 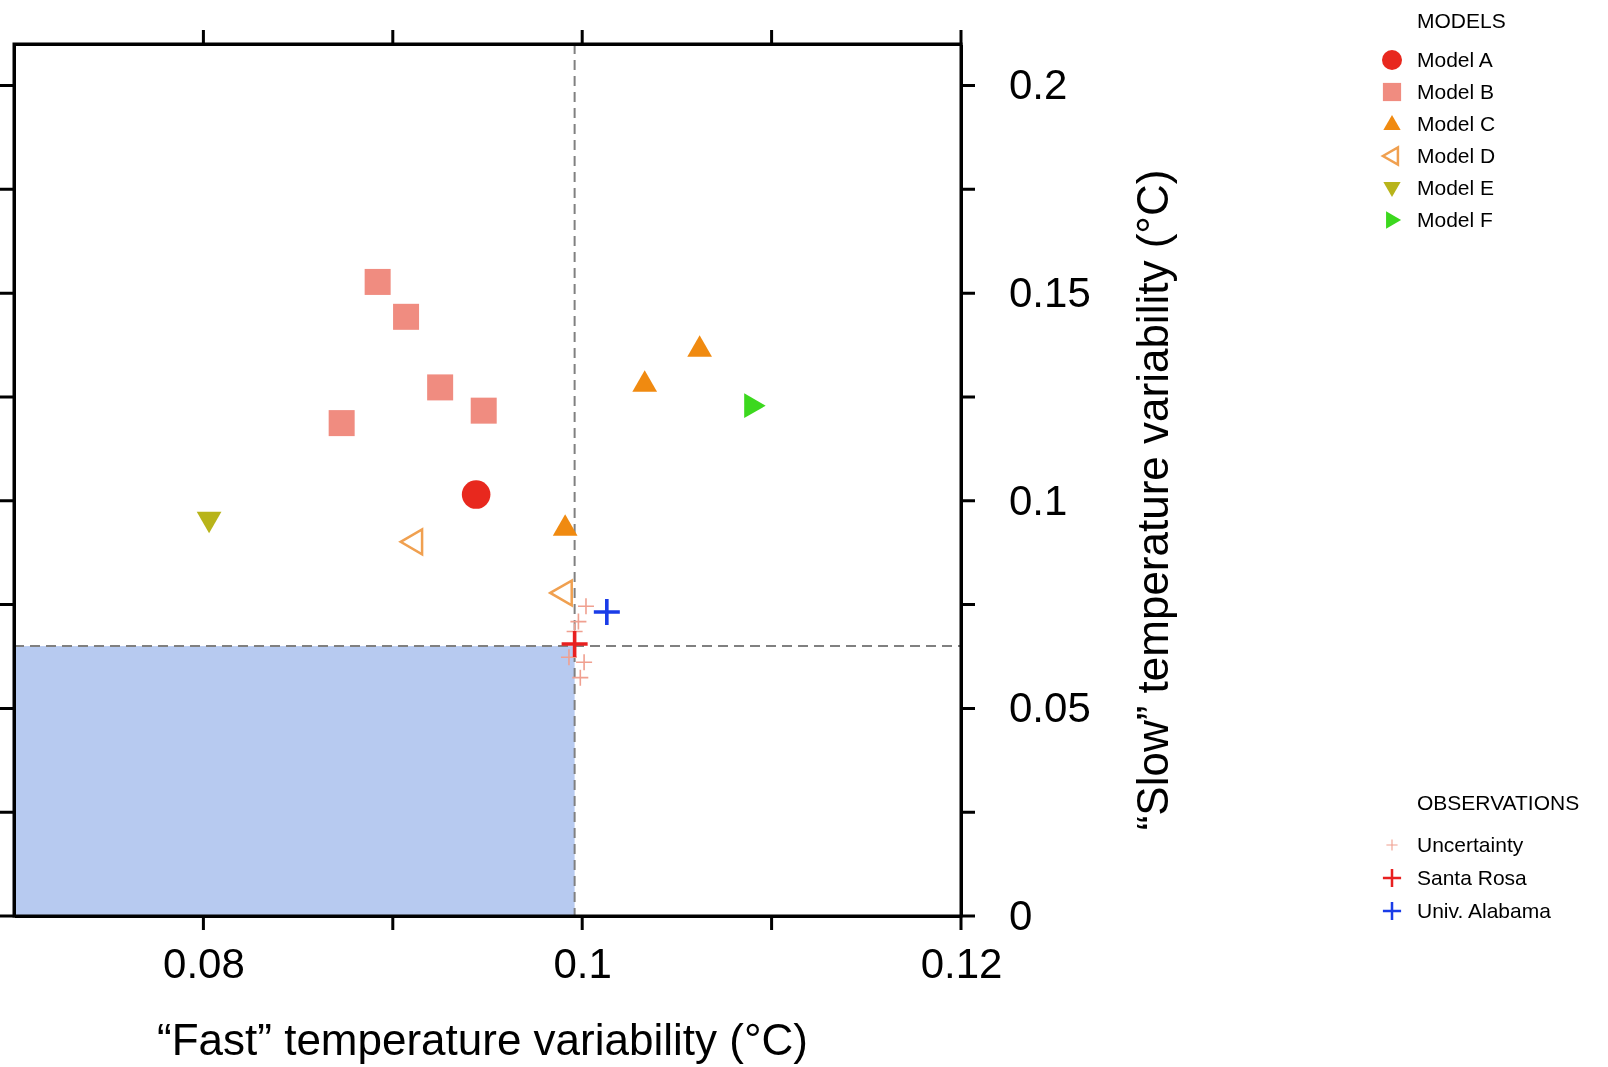 What do you see at coordinates (1455, 220) in the screenshot?
I see `legend-label: Model F` at bounding box center [1455, 220].